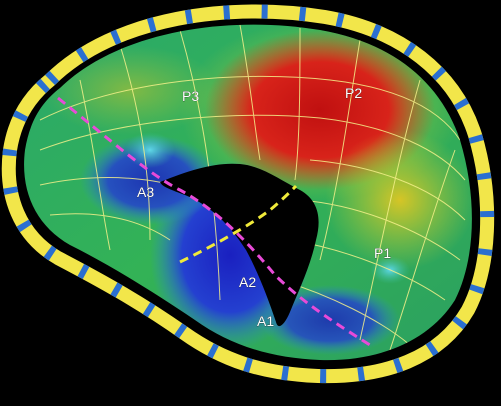 The image size is (501, 406). Describe the element at coordinates (238, 224) in the screenshot. I see `coaptation-line` at that location.